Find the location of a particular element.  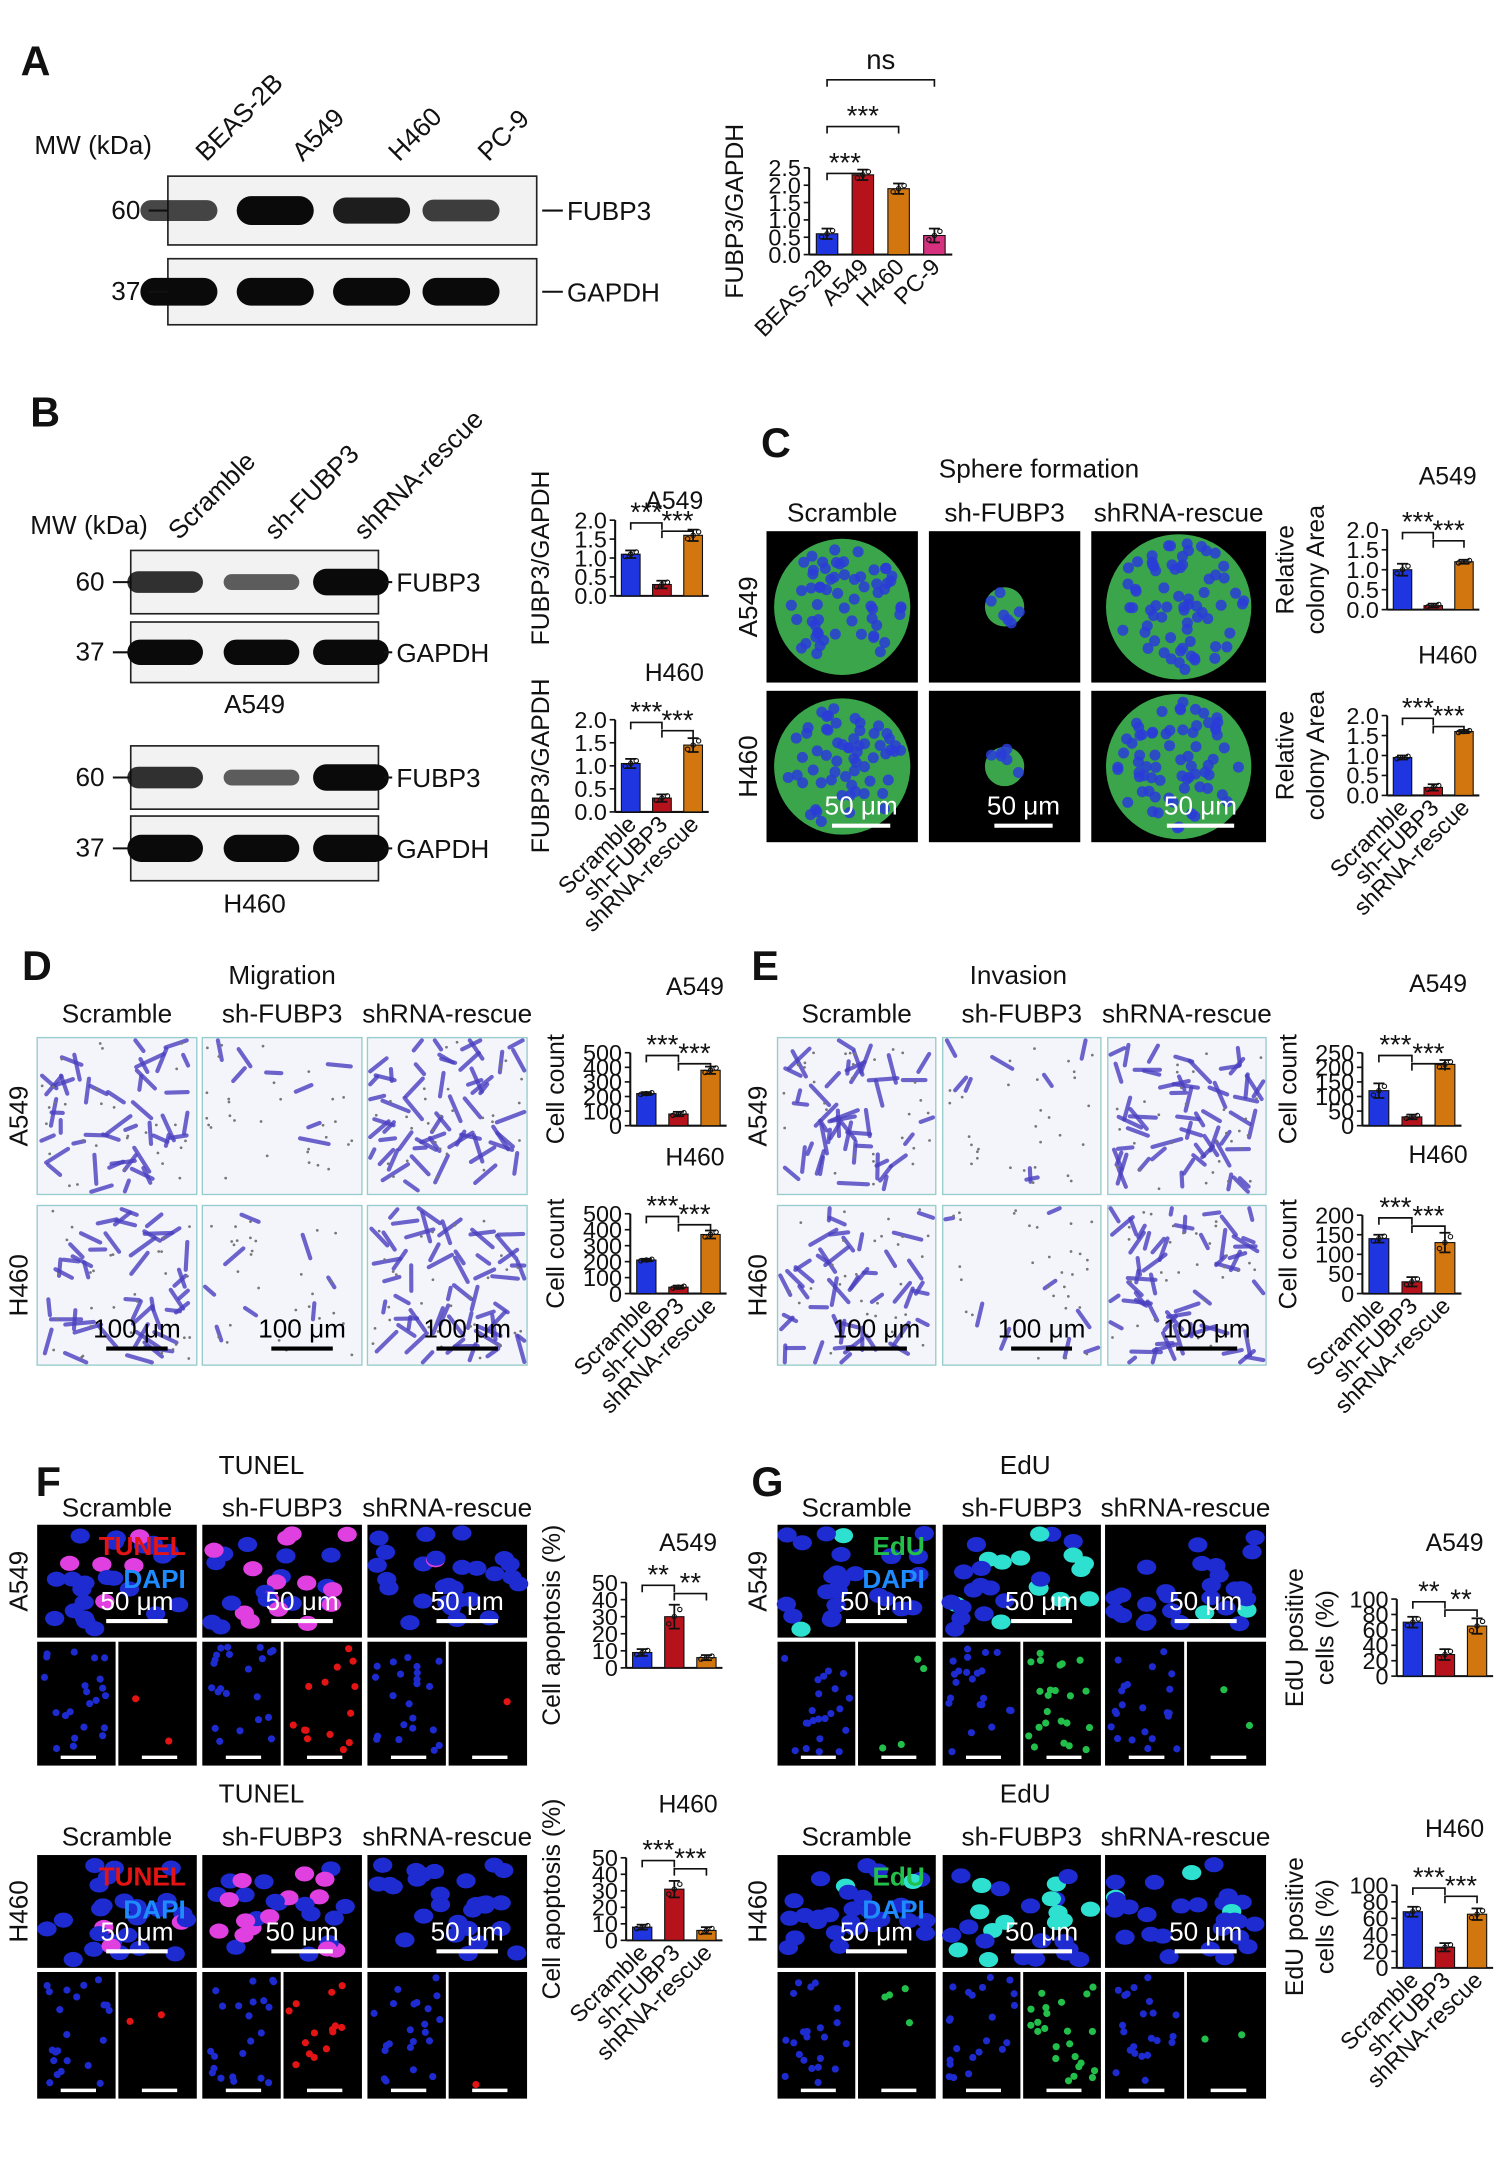

y-tick-label: 80 is located at coordinates (1376, 1615).